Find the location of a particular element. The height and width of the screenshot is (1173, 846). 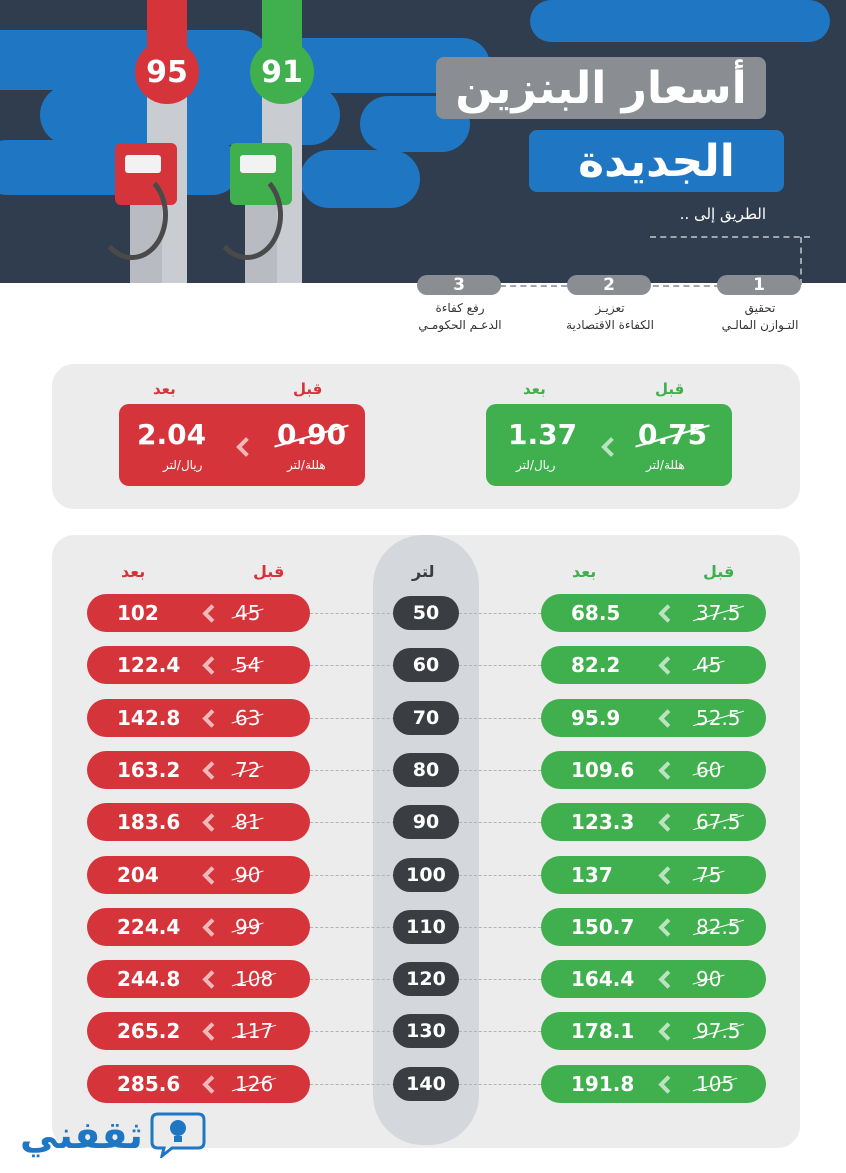

table-litre-label: لتر is located at coordinates (423, 571).